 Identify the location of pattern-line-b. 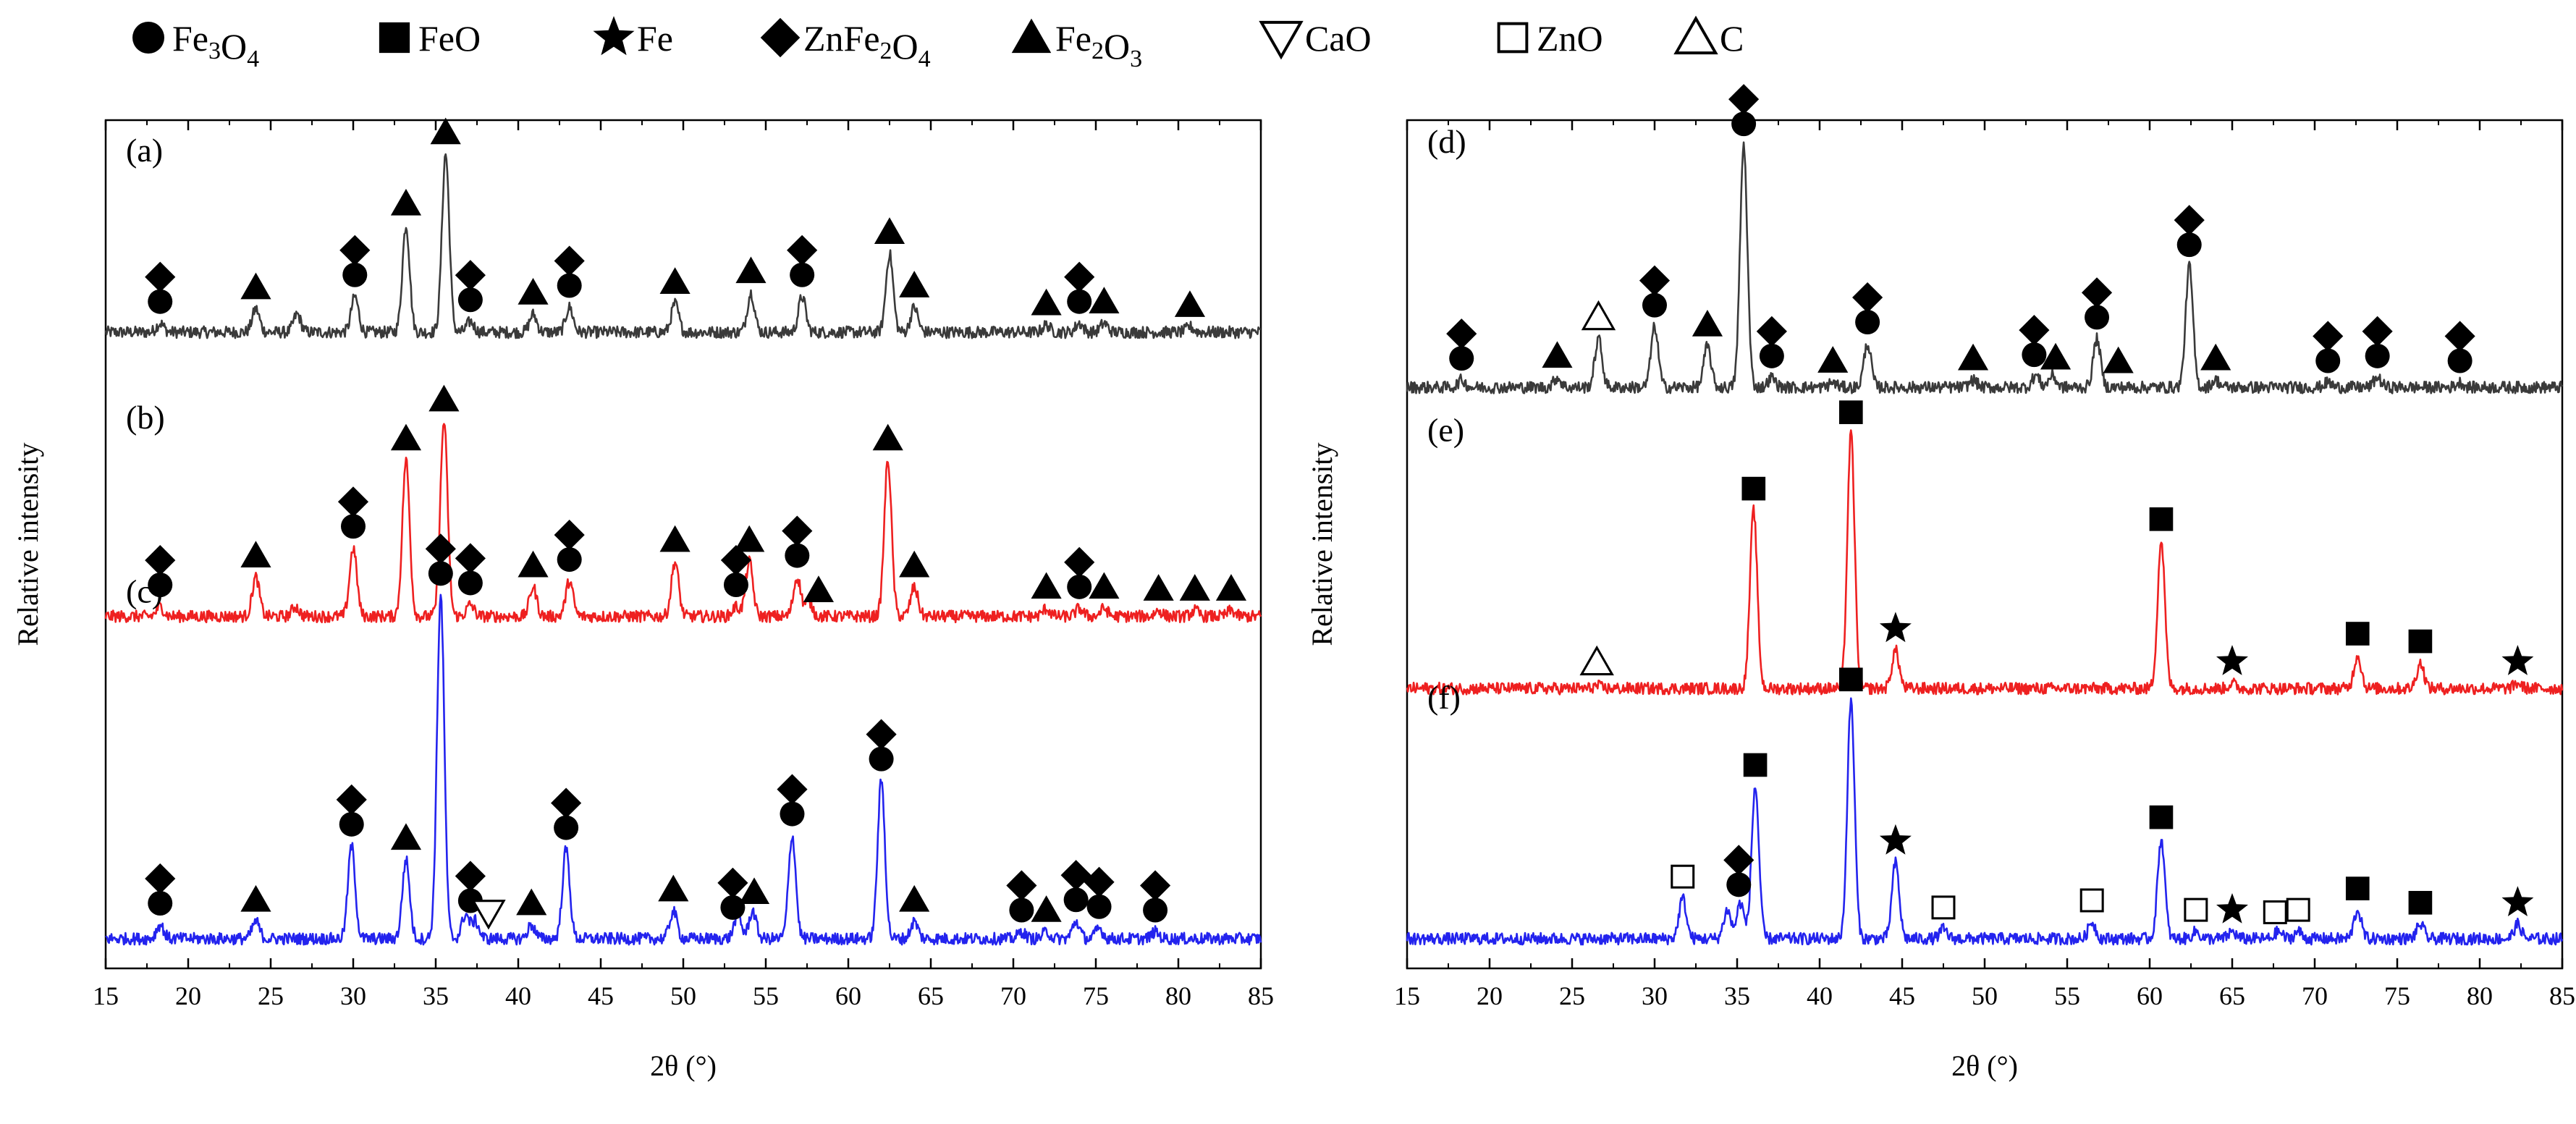
(683, 523).